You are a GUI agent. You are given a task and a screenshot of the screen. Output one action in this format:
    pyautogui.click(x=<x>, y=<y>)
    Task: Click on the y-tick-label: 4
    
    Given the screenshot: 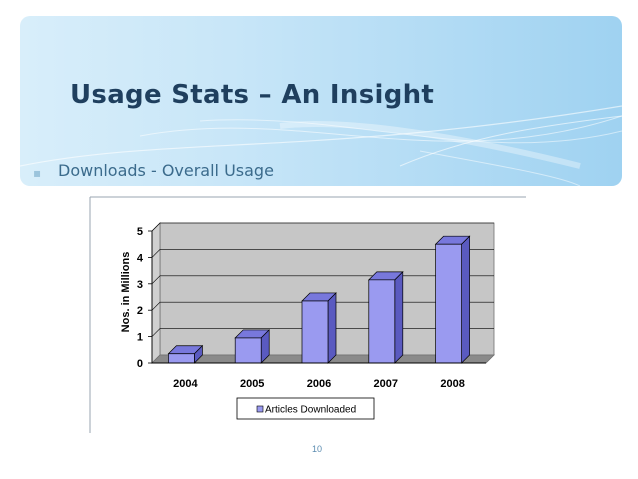 What is the action you would take?
    pyautogui.click(x=140, y=258)
    